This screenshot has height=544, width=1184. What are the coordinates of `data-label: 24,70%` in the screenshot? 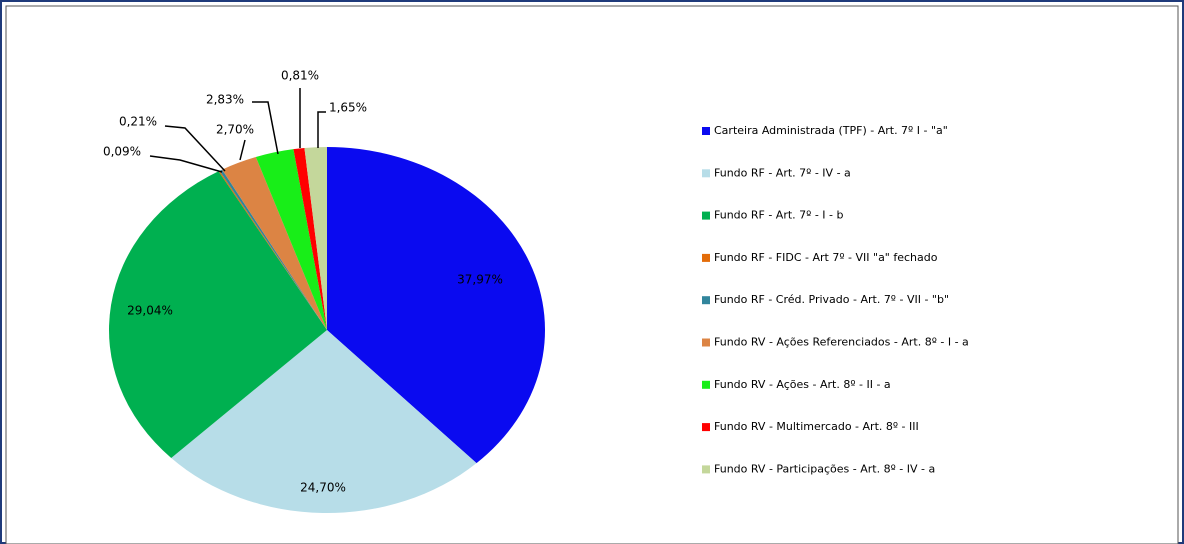 It's located at (323, 488).